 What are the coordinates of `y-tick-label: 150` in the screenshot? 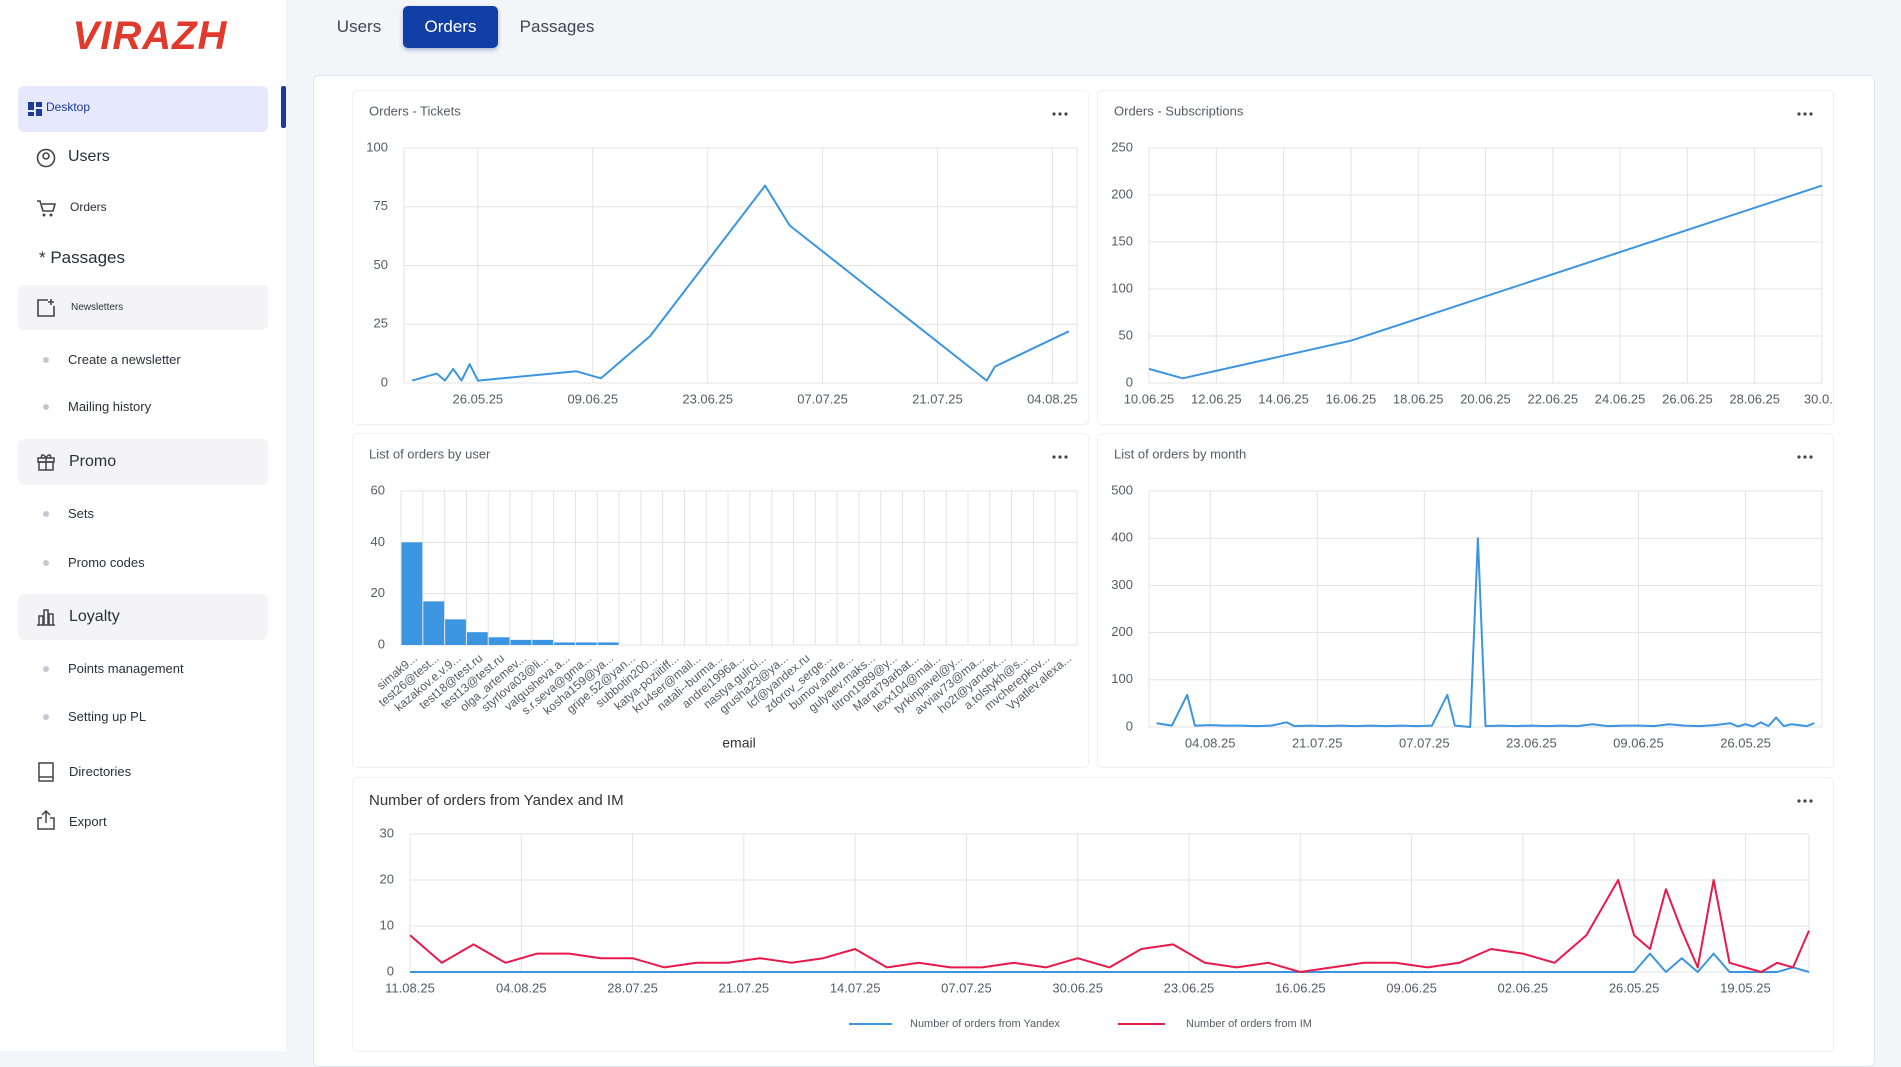 It's located at (1122, 240).